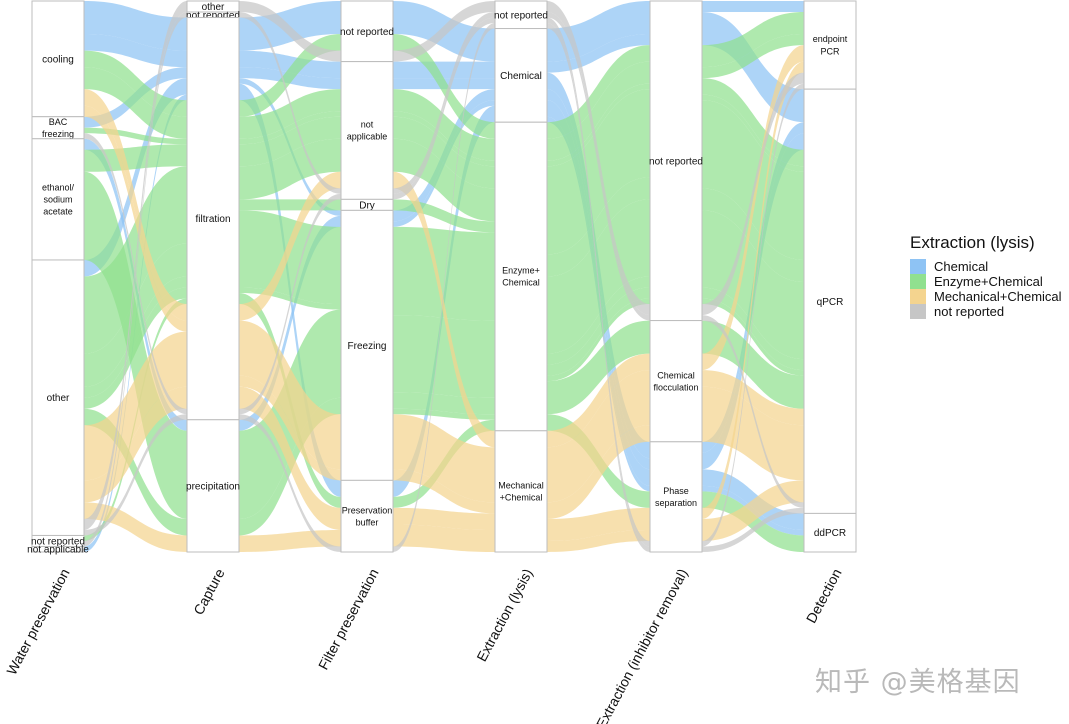 Image resolution: width=1069 pixels, height=724 pixels. I want to click on stratum-label: ddPCR, so click(830, 533).